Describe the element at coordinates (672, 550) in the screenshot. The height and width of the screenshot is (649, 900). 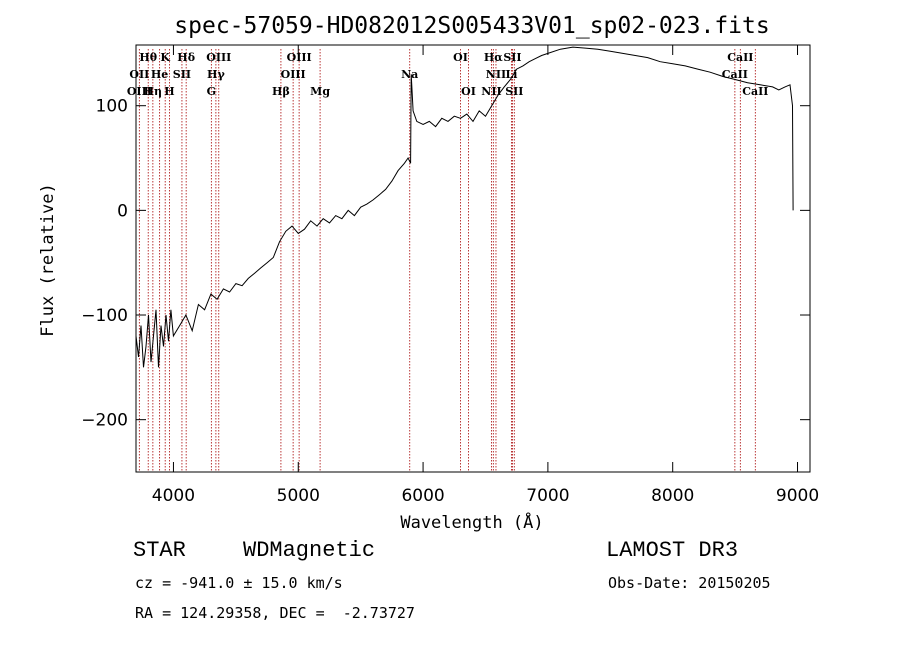
I see `survey-name: LAMOST DR3` at that location.